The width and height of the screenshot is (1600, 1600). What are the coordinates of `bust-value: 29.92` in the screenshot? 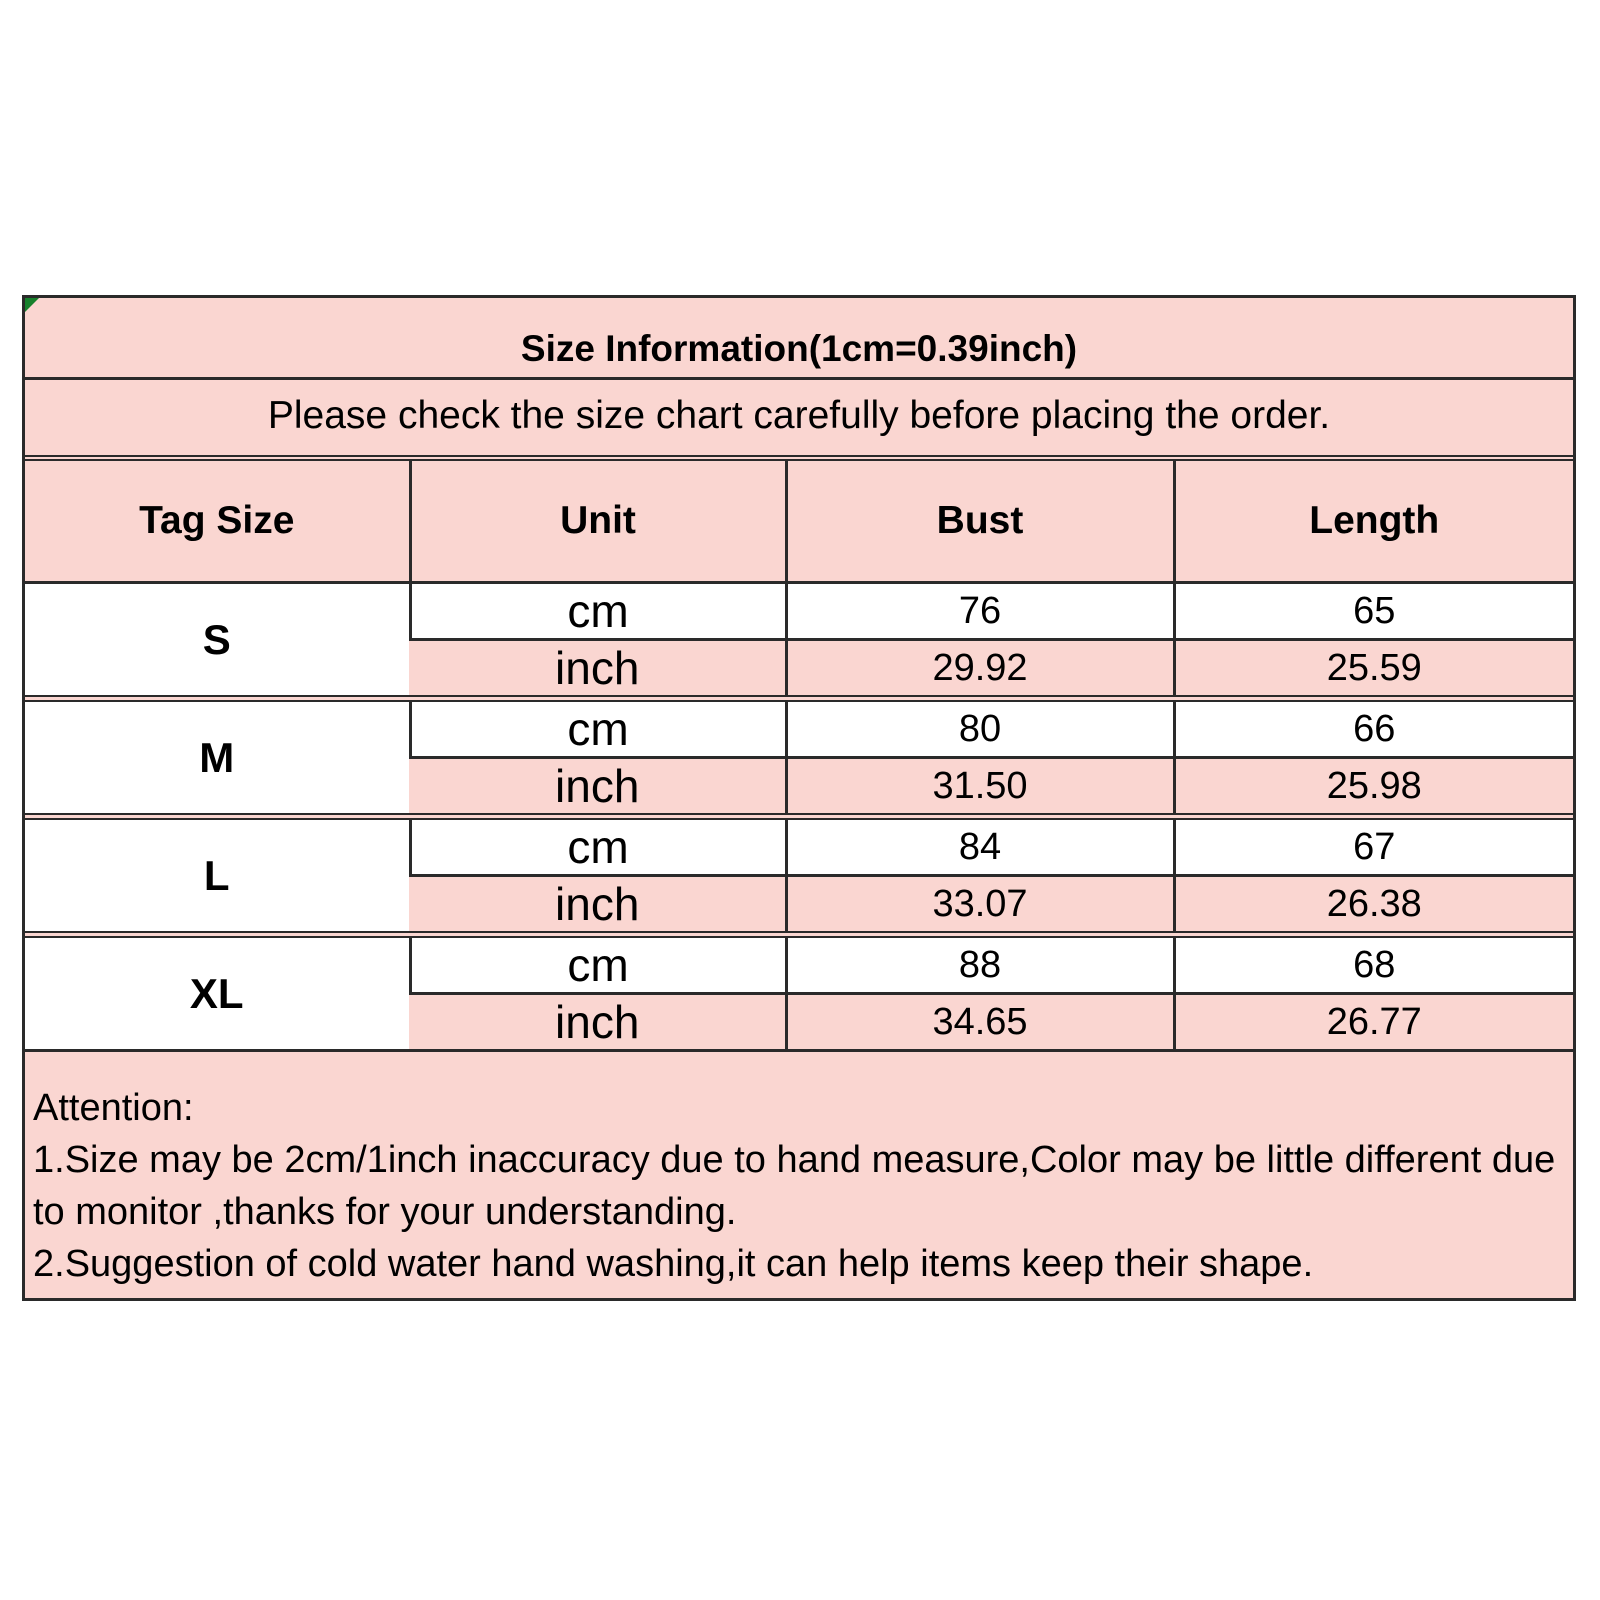 It's located at (979, 668).